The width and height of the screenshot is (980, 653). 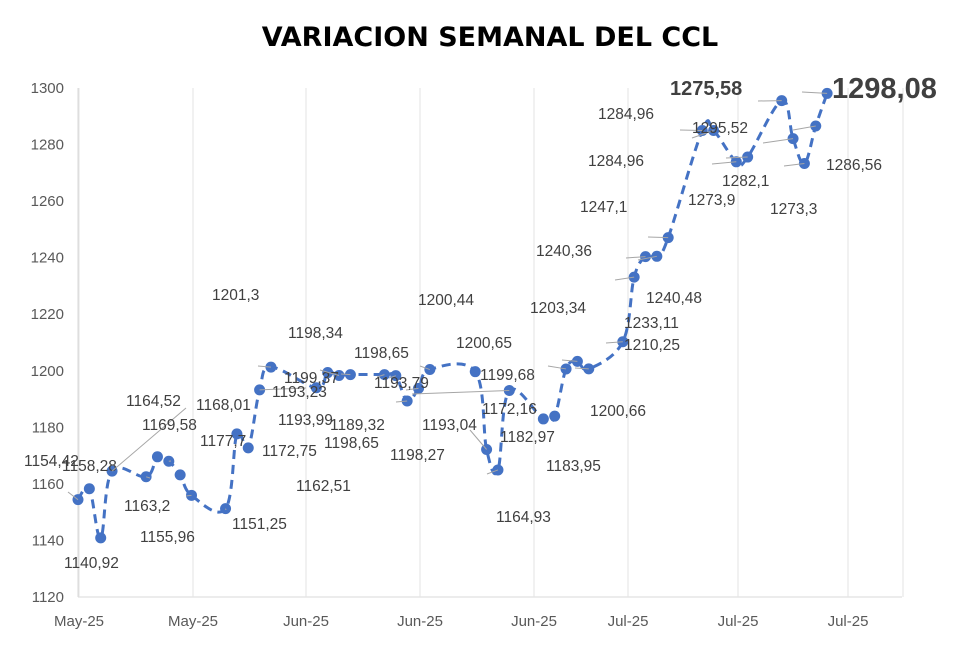 I want to click on data-label: 1198,34, so click(x=315, y=333).